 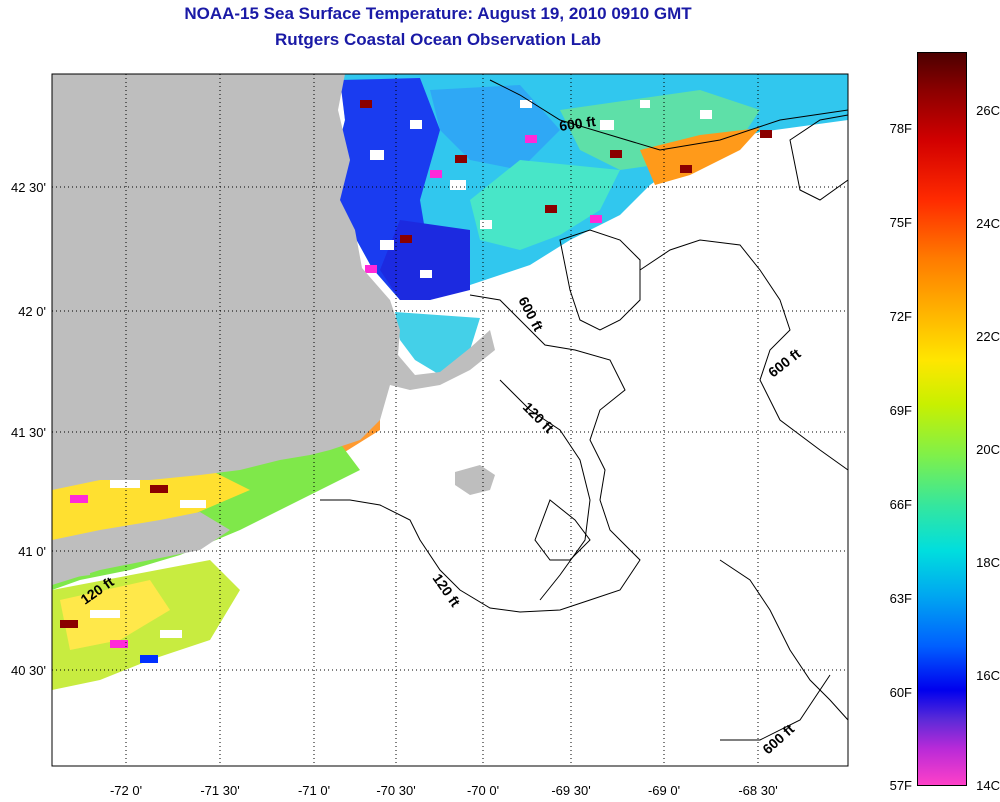 What do you see at coordinates (438, 39) in the screenshot?
I see `map-subtitle: Rutgers Coastal Ocean Observation Lab` at bounding box center [438, 39].